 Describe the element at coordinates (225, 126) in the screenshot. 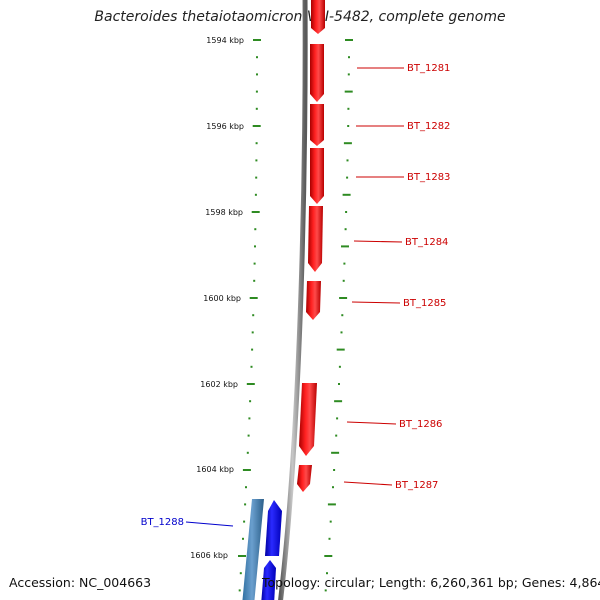

I see `scale-label: 1596 kbp` at that location.